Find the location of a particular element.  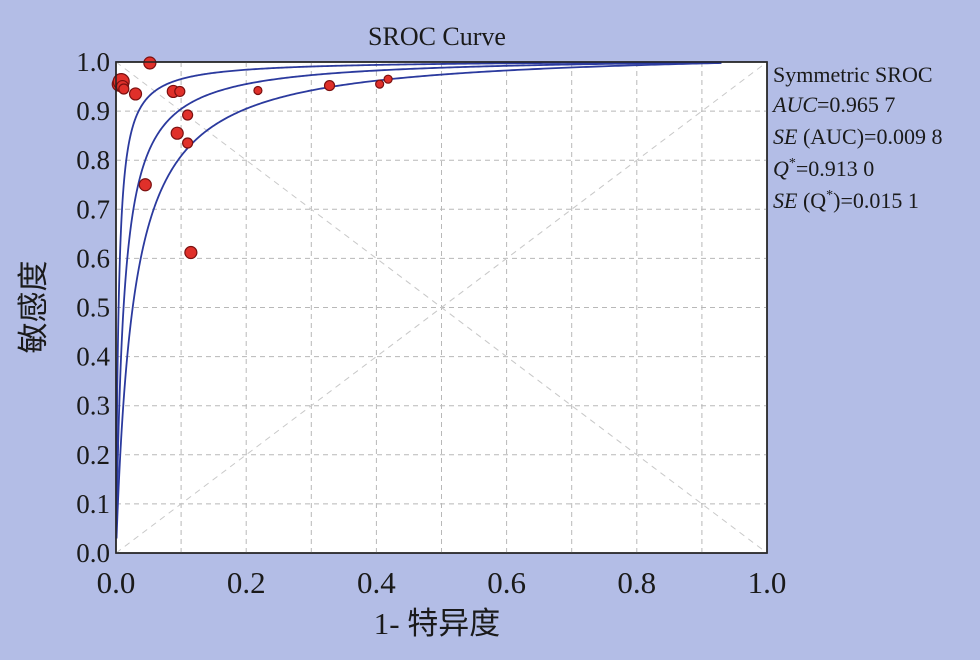

study-points is located at coordinates (252, 158).